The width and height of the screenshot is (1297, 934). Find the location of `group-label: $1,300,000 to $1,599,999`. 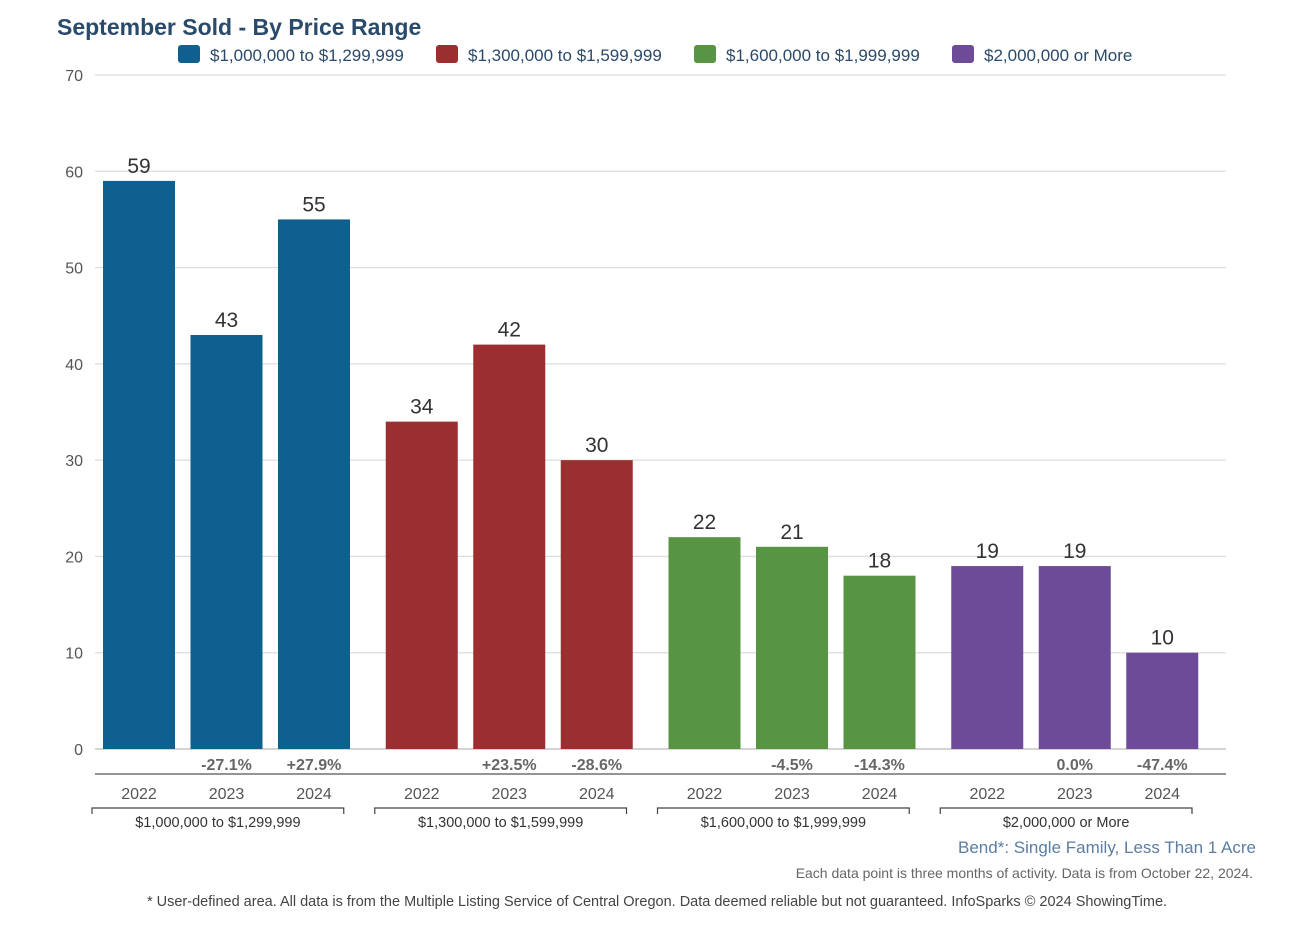

group-label: $1,300,000 to $1,599,999 is located at coordinates (500, 823).